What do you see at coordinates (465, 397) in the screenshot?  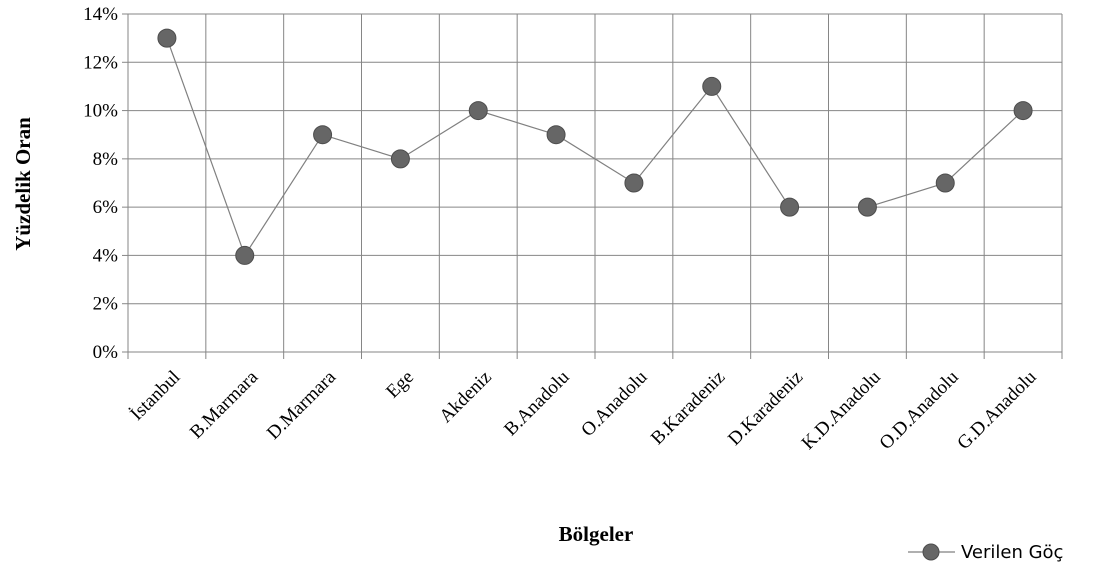 I see `x-tick-label: Akdeniz` at bounding box center [465, 397].